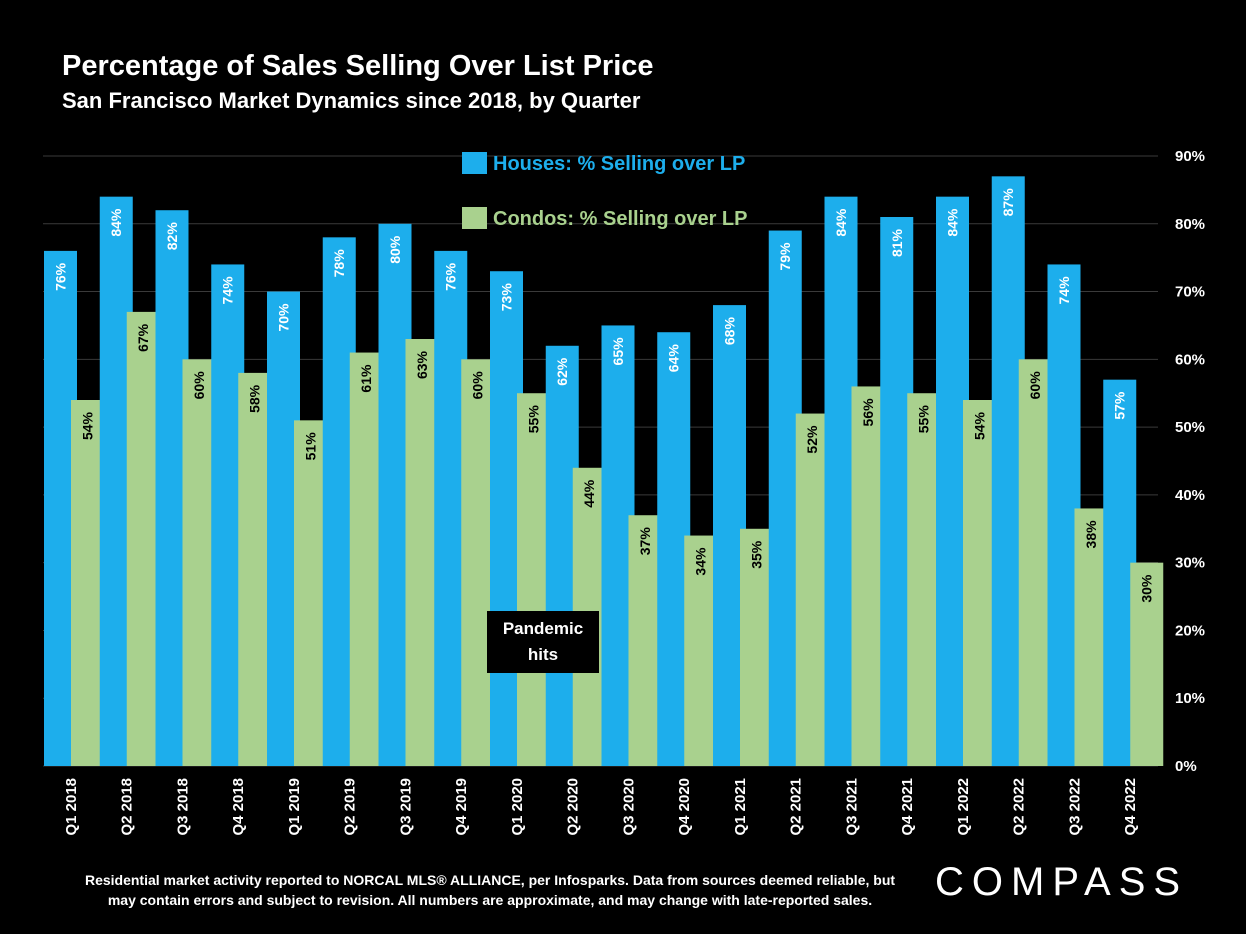  What do you see at coordinates (71, 807) in the screenshot?
I see `x-tick-label: Q1 2018` at bounding box center [71, 807].